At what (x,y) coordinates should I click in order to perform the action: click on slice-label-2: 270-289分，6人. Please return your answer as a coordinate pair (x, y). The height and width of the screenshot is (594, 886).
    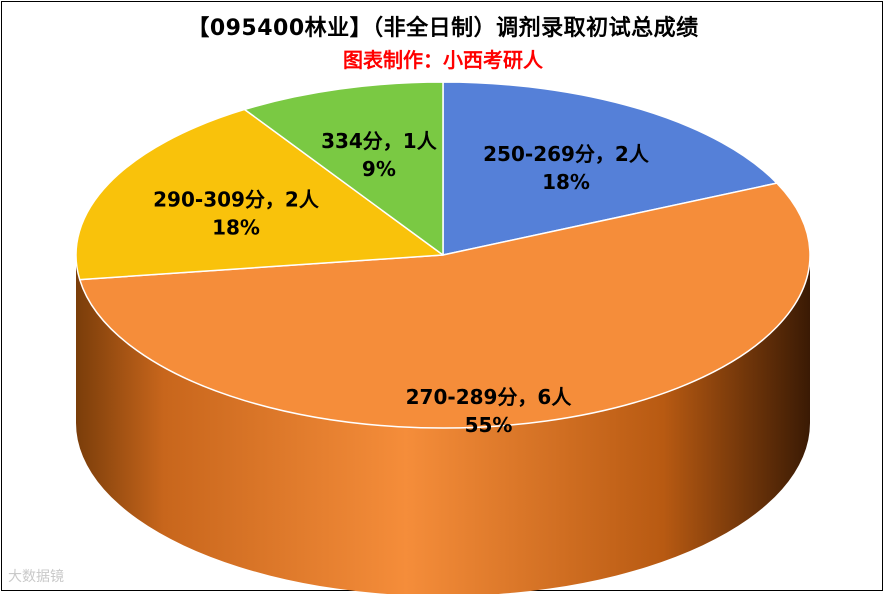
    Looking at the image, I should click on (489, 397).